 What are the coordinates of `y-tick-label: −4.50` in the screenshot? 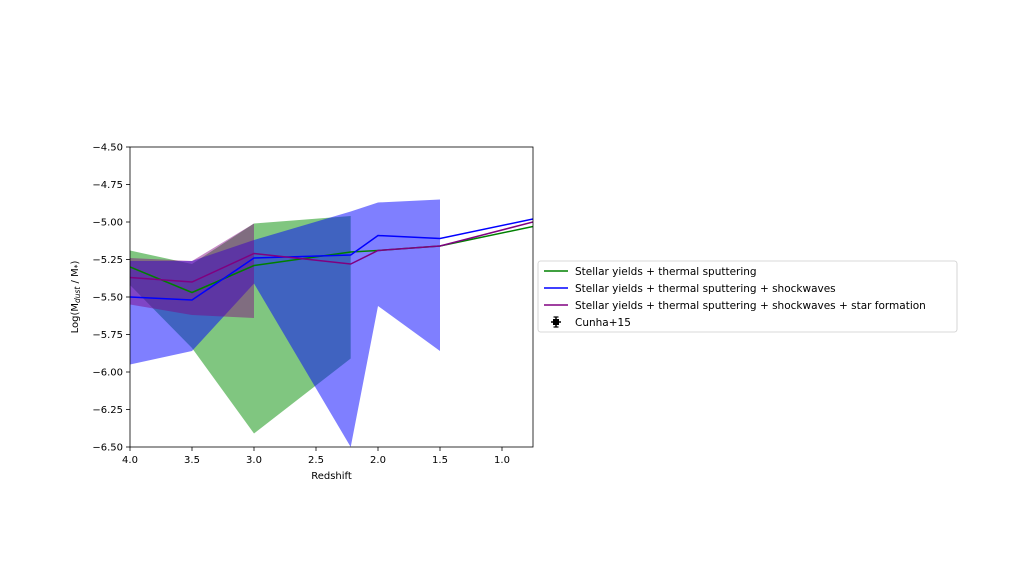 It's located at (107, 148).